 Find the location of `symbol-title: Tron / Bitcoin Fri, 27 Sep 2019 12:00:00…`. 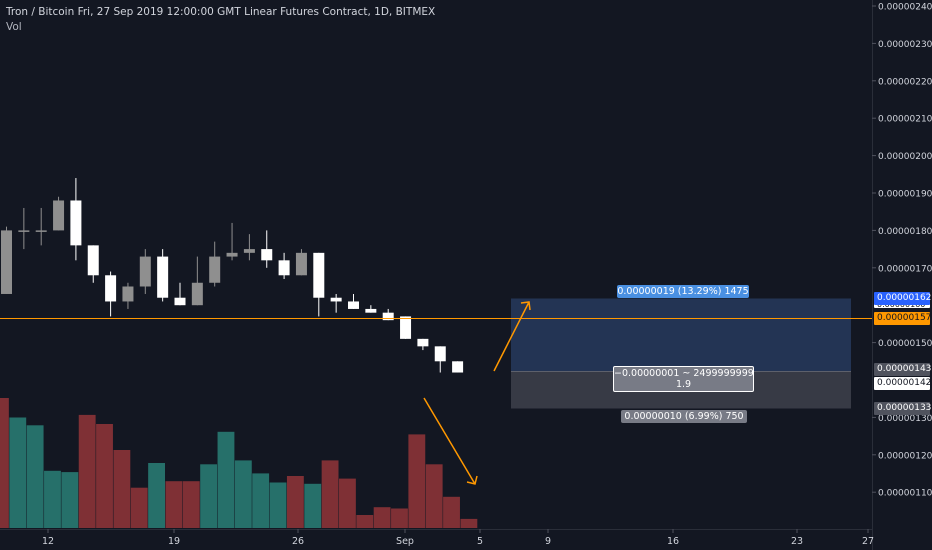

symbol-title: Tron / Bitcoin Fri, 27 Sep 2019 12:00:00… is located at coordinates (221, 12).